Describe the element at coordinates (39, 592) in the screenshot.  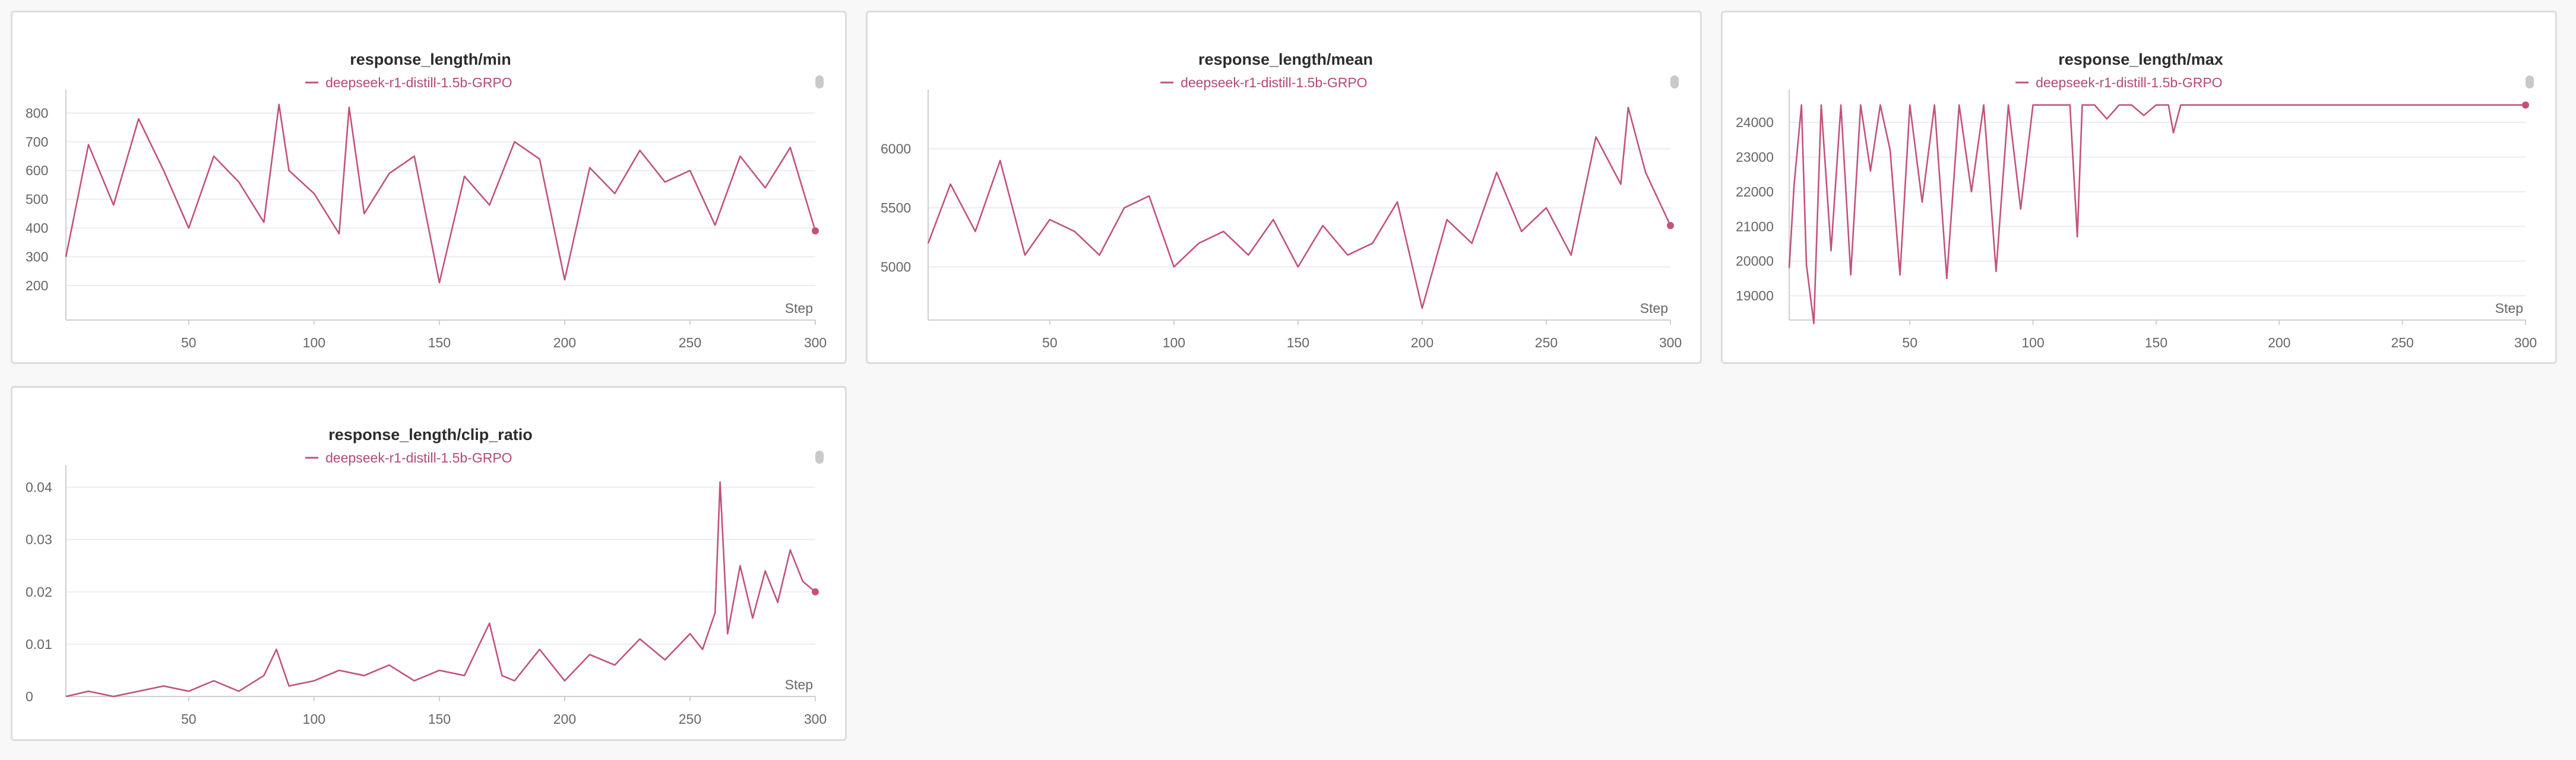
I see `y-tick-label: 0.02` at that location.